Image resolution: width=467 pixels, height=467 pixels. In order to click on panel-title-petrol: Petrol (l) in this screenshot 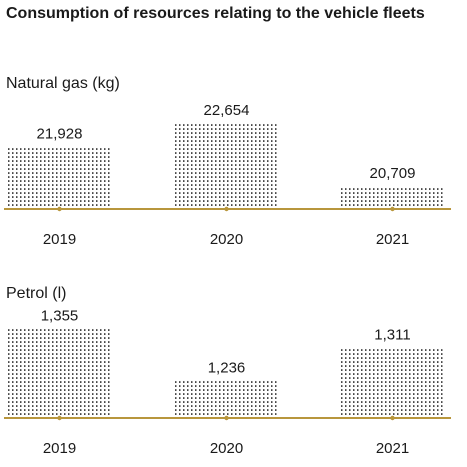, I will do `click(36, 293)`.